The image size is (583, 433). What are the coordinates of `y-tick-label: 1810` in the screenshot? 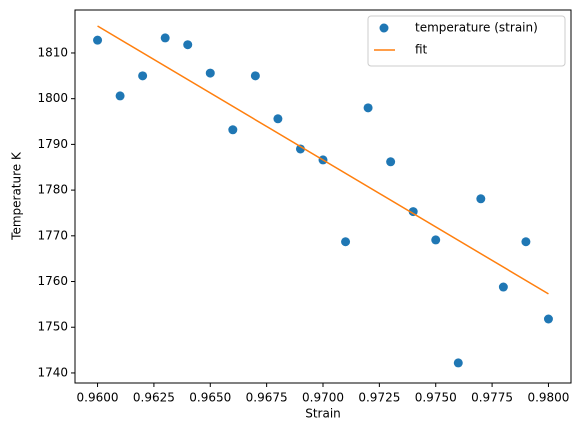 It's located at (52, 52).